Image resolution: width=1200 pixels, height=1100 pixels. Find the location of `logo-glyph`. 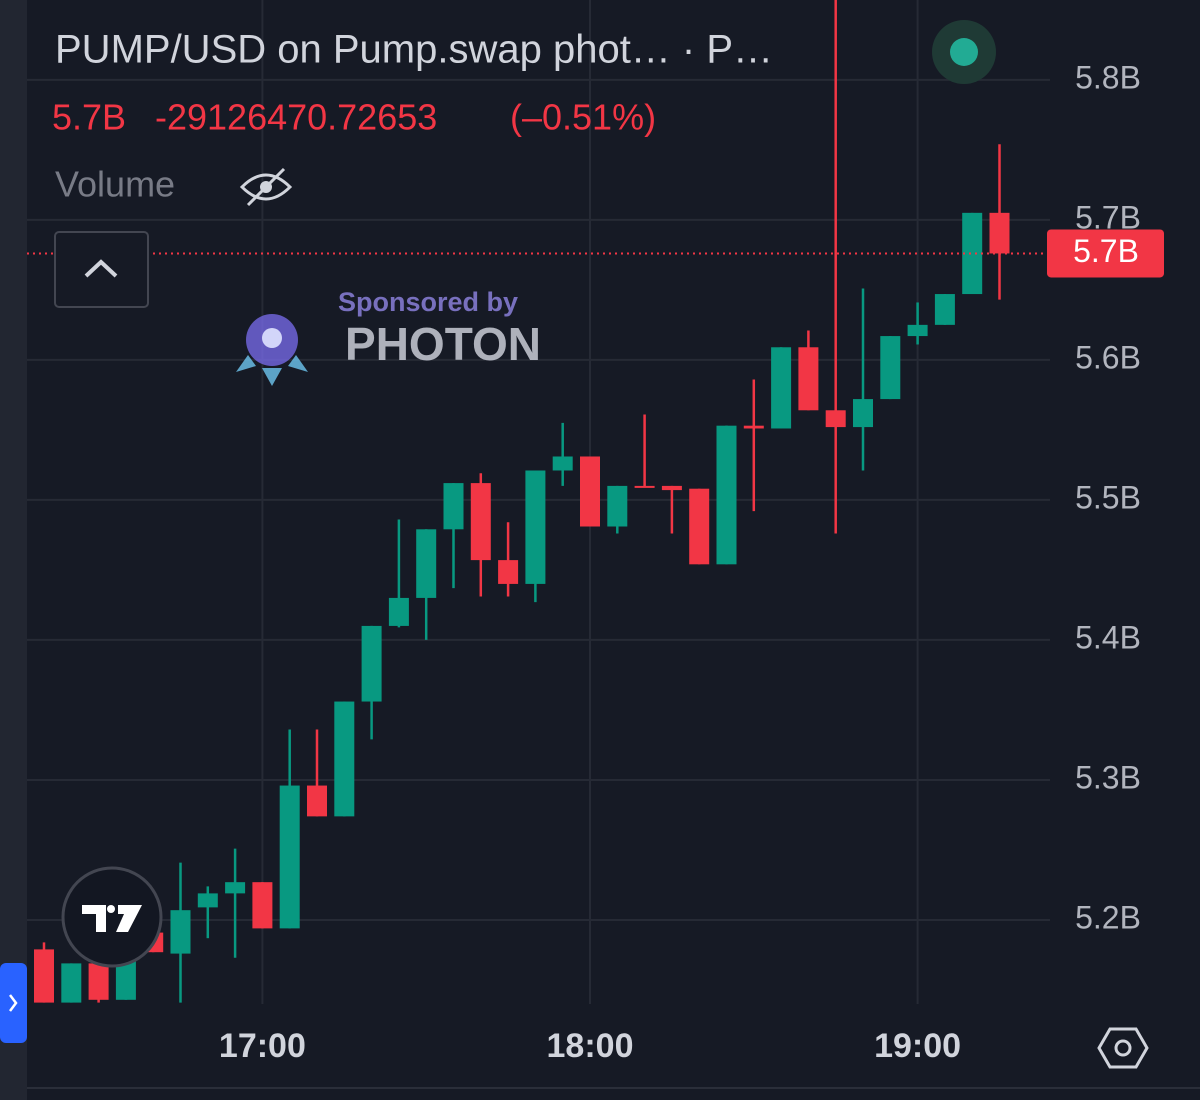

logo-glyph is located at coordinates (112, 918).